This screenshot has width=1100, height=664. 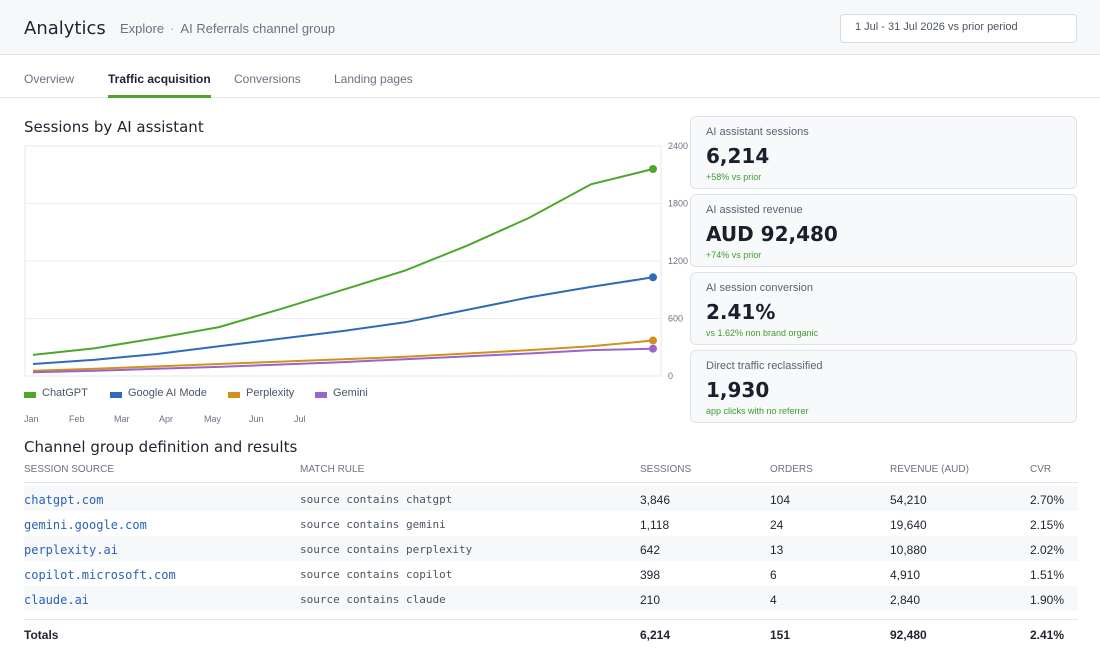 I want to click on sessions-value: 1,118, so click(x=655, y=525).